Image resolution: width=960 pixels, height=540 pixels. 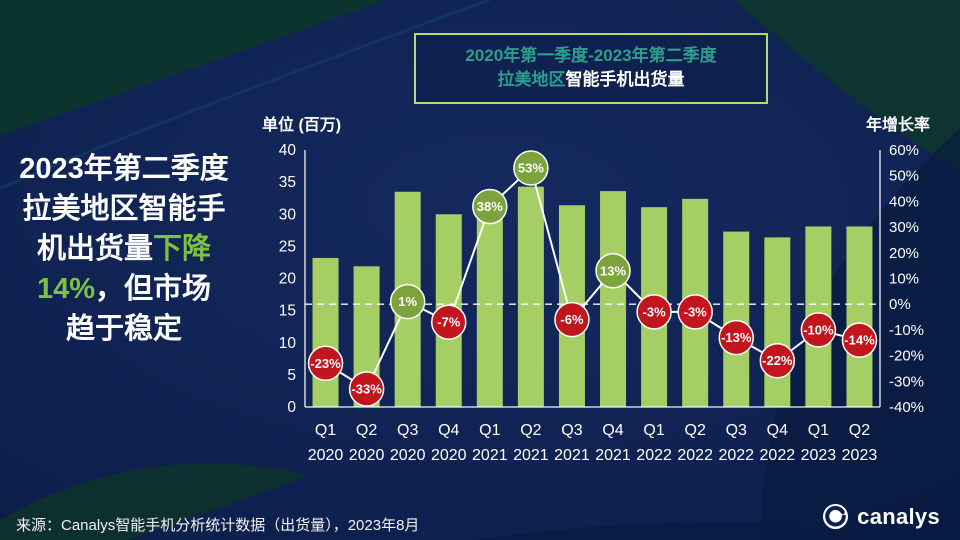 What do you see at coordinates (777, 322) in the screenshot?
I see `bar-Q4 2022` at bounding box center [777, 322].